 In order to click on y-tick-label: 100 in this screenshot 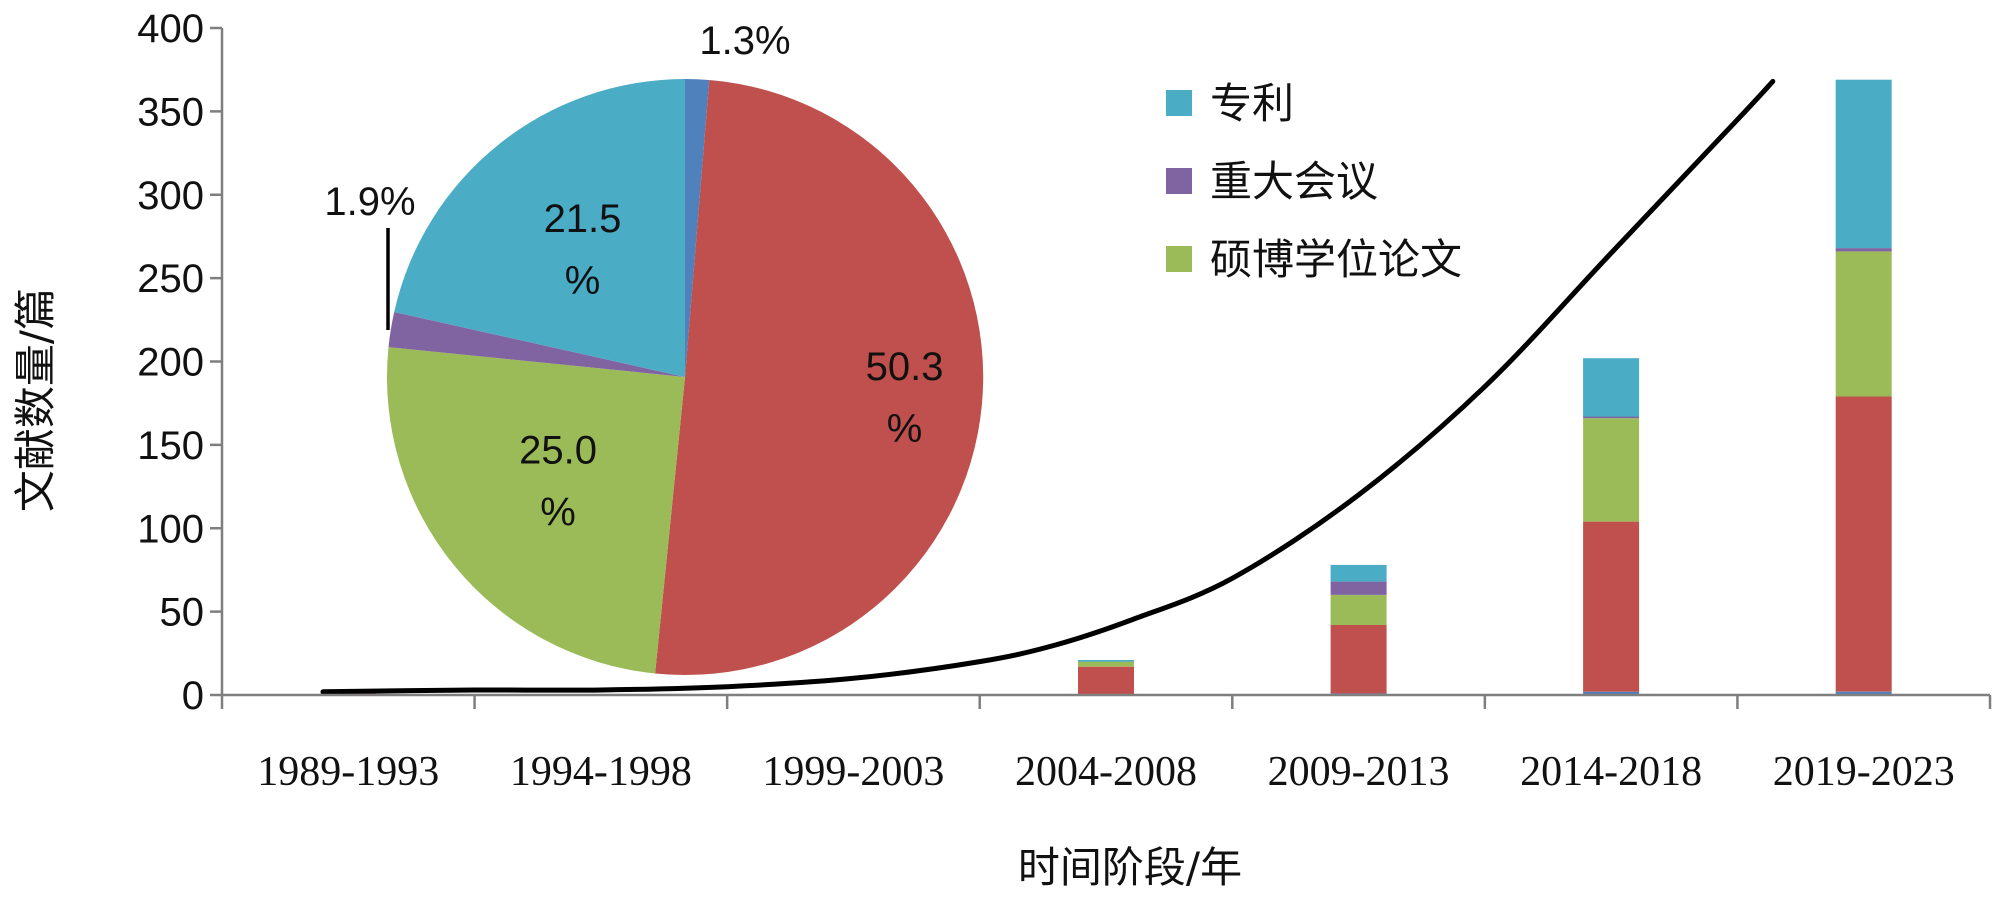, I will do `click(170, 529)`.